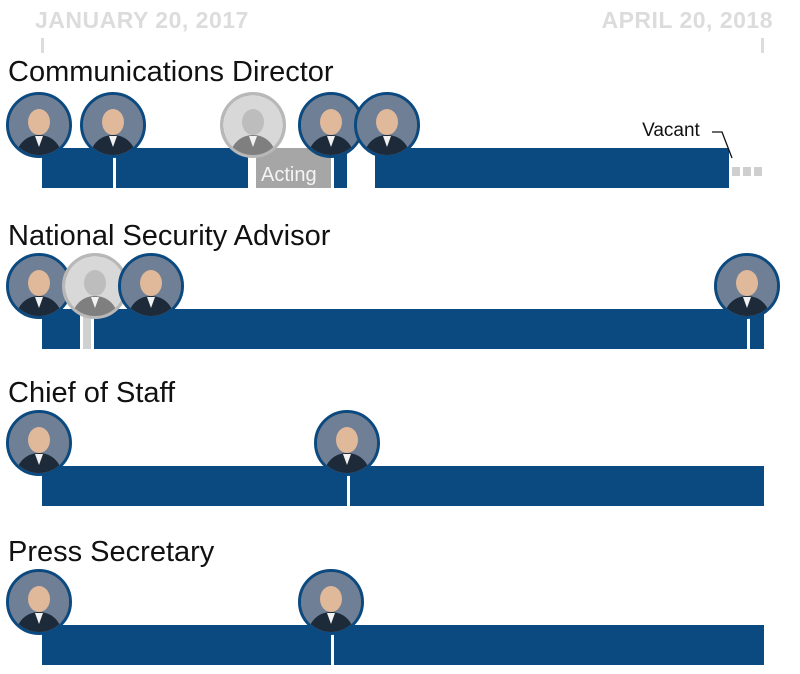 The image size is (800, 674). Describe the element at coordinates (169, 236) in the screenshot. I see `row-title-national-security-advisor: National Security Advisor` at that location.